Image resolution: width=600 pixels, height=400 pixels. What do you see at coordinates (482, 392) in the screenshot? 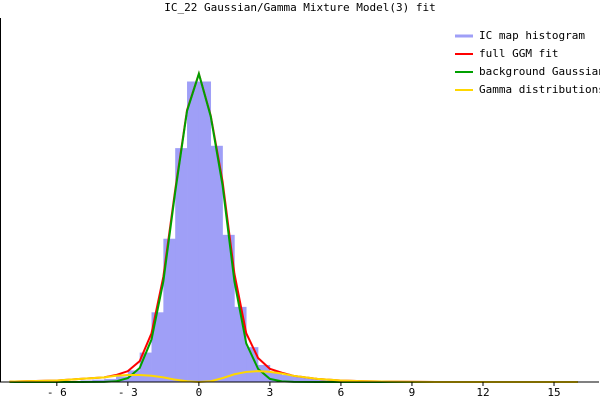
I see `x-tick-label: 12` at bounding box center [482, 392].